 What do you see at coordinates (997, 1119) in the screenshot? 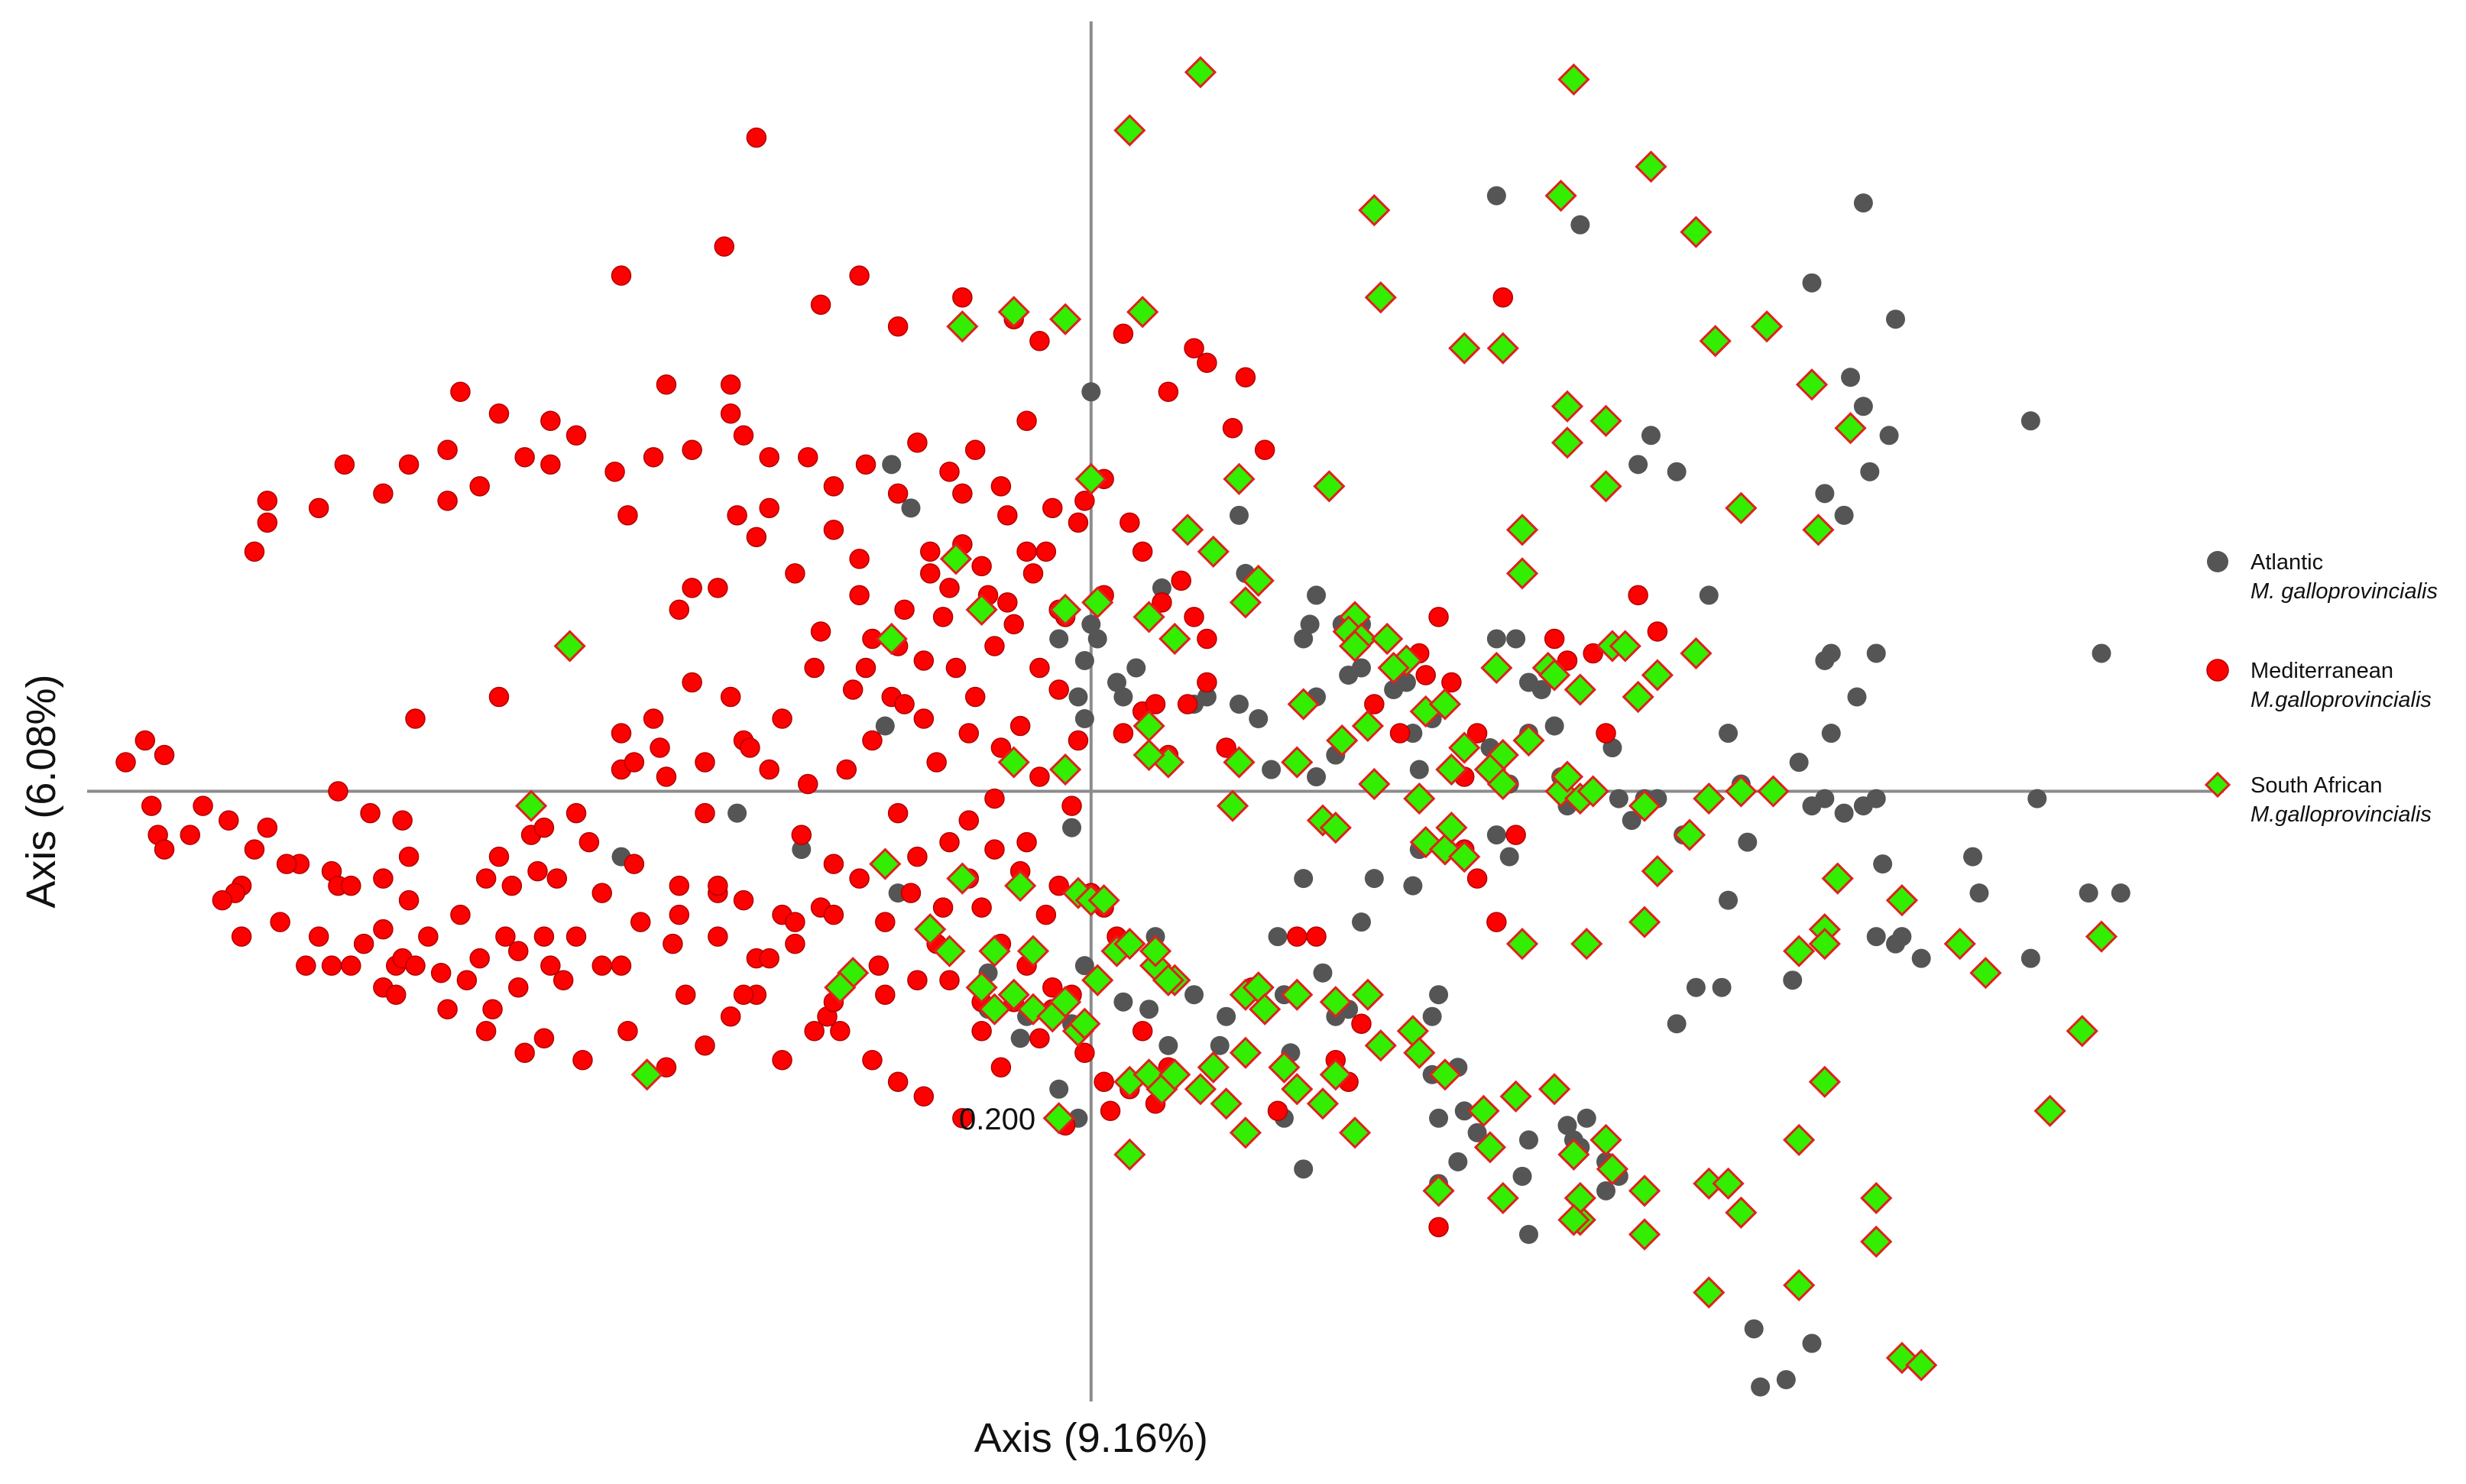
I see `axis-scale-annotation: 0.200` at bounding box center [997, 1119].